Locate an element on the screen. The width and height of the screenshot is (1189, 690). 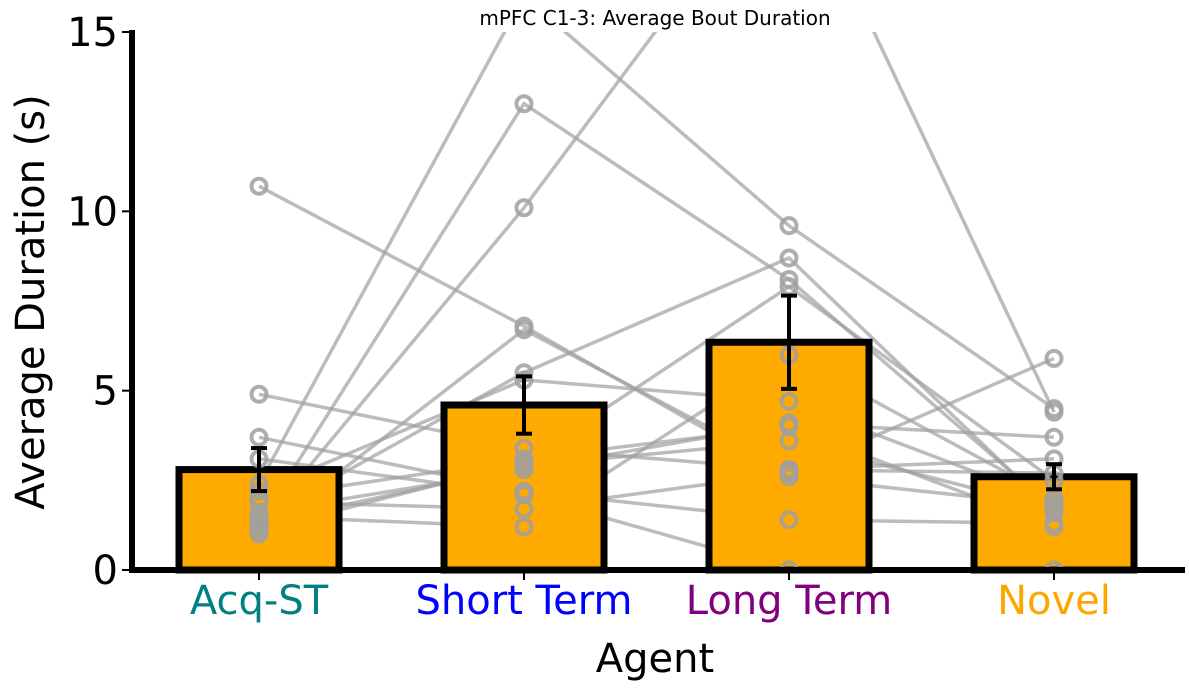
y-tick-label: 10 is located at coordinates (92, 212).